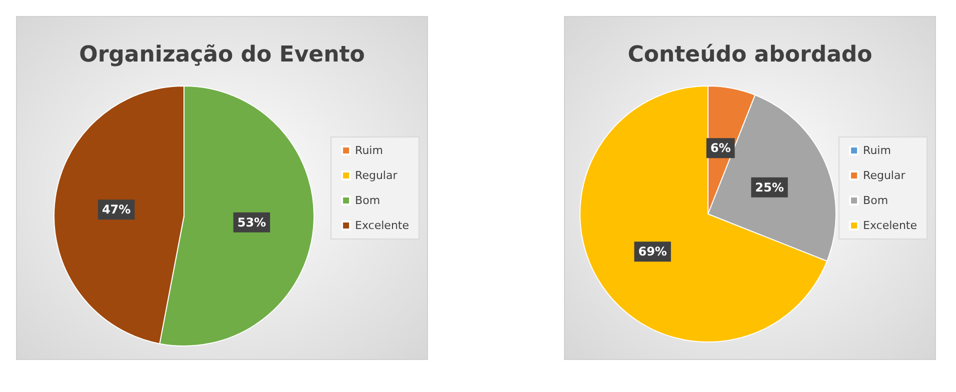 Image resolution: width=956 pixels, height=392 pixels. I want to click on chart-title: Conteúdo abordado, so click(750, 55).